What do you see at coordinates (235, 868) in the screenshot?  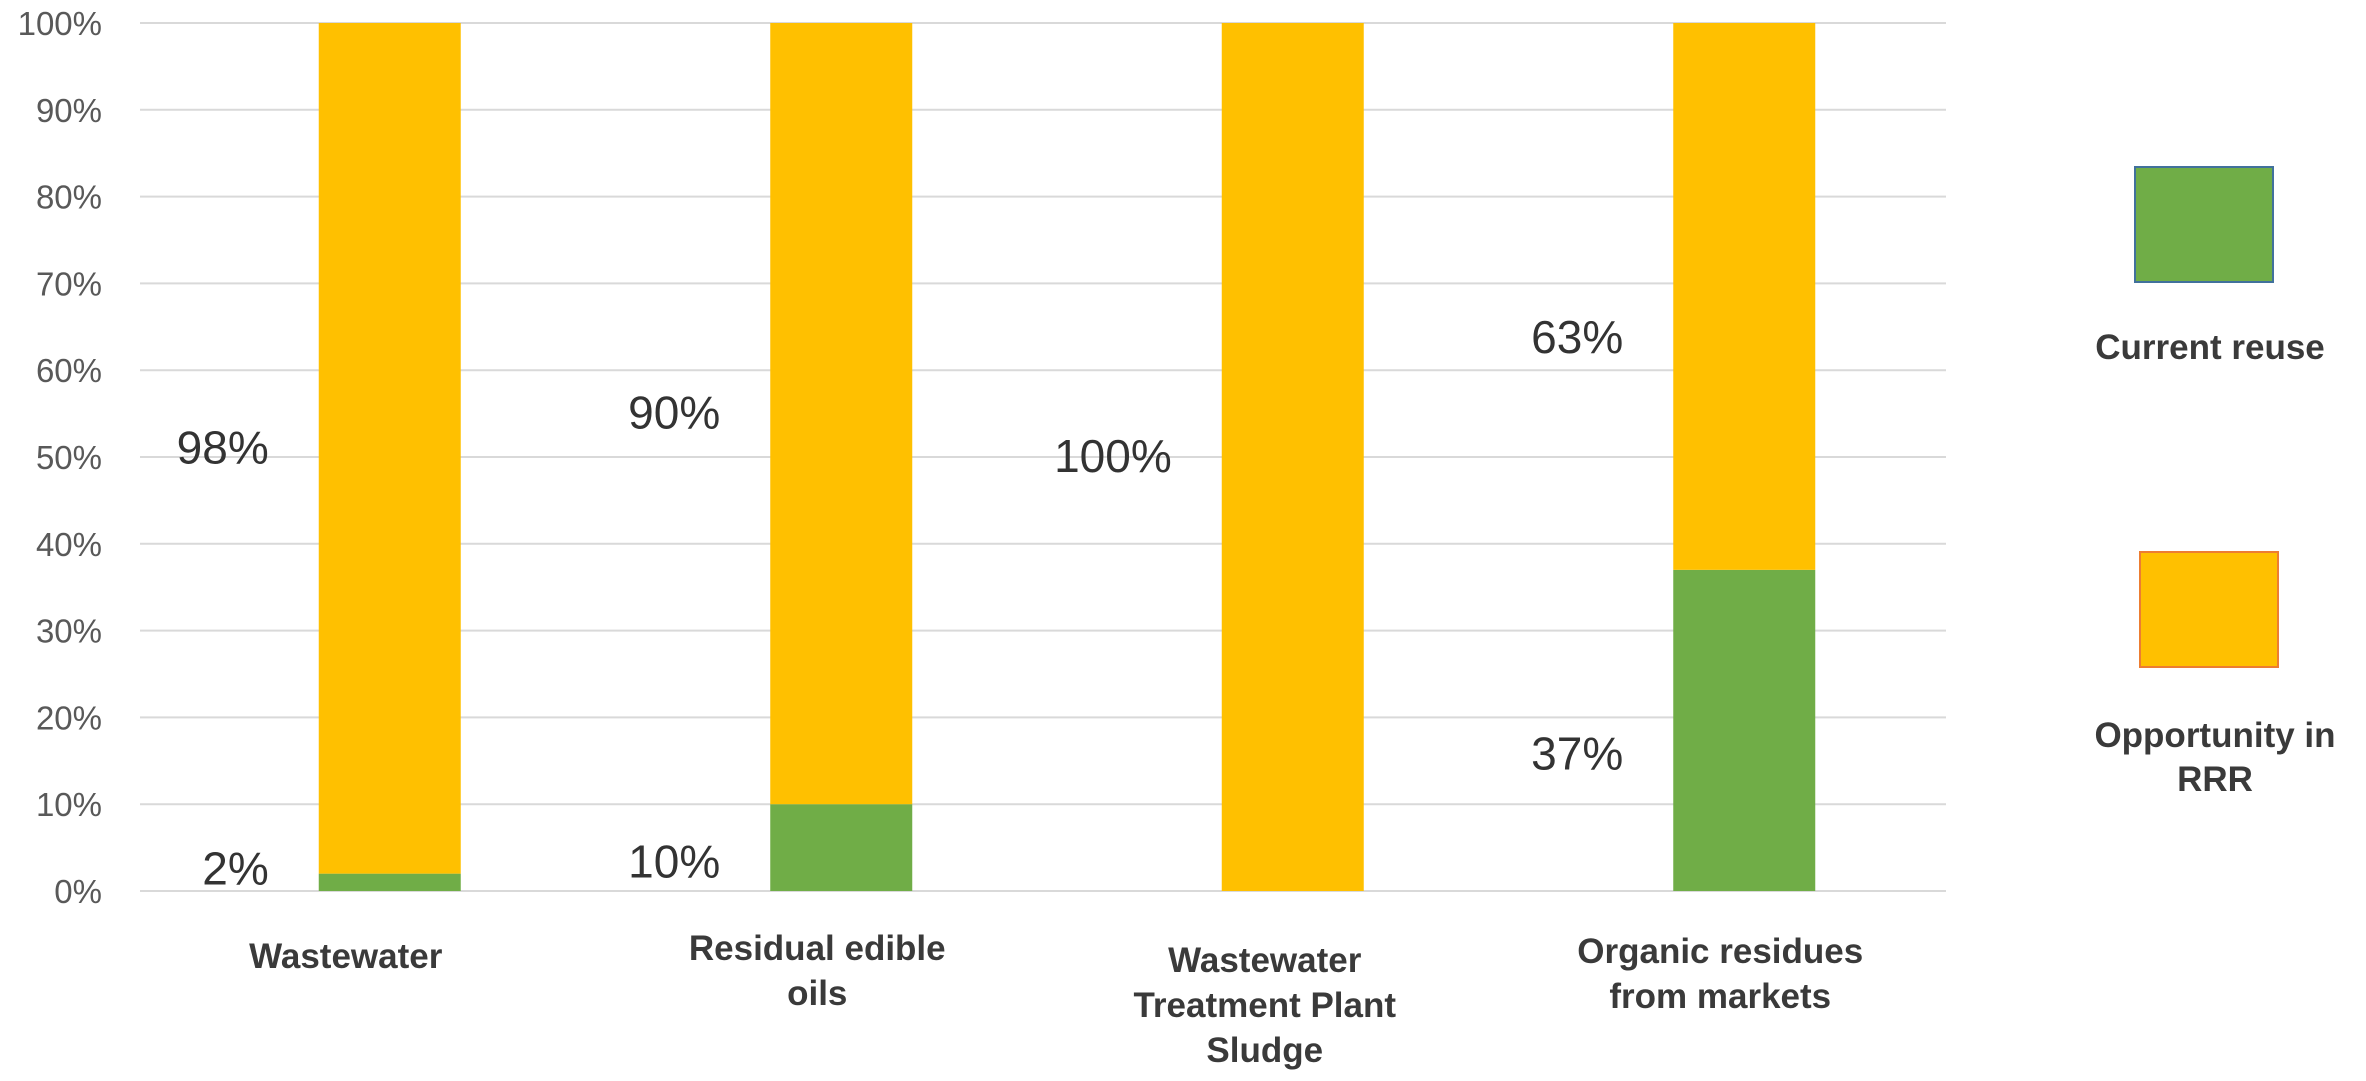 I see `data-label: 2%` at bounding box center [235, 868].